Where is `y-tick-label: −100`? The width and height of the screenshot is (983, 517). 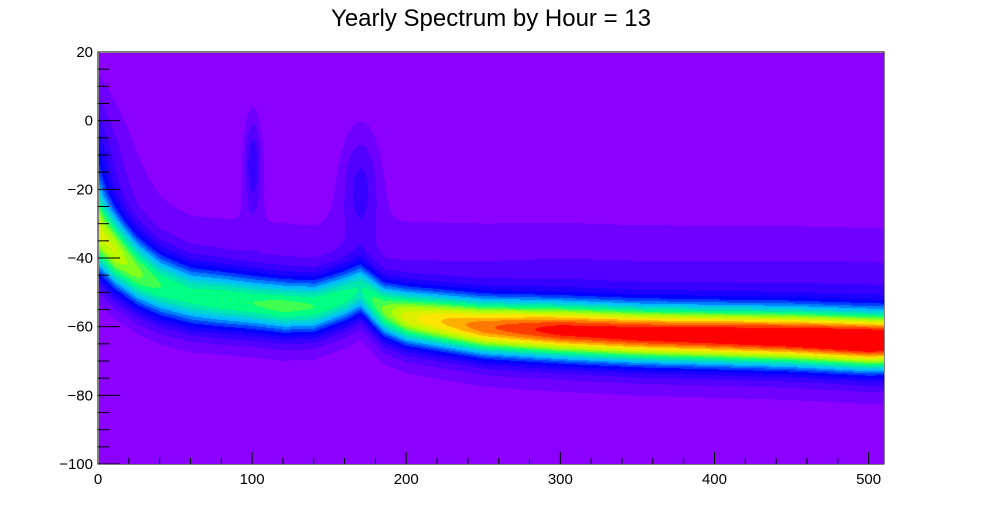
y-tick-label: −100 is located at coordinates (76, 464).